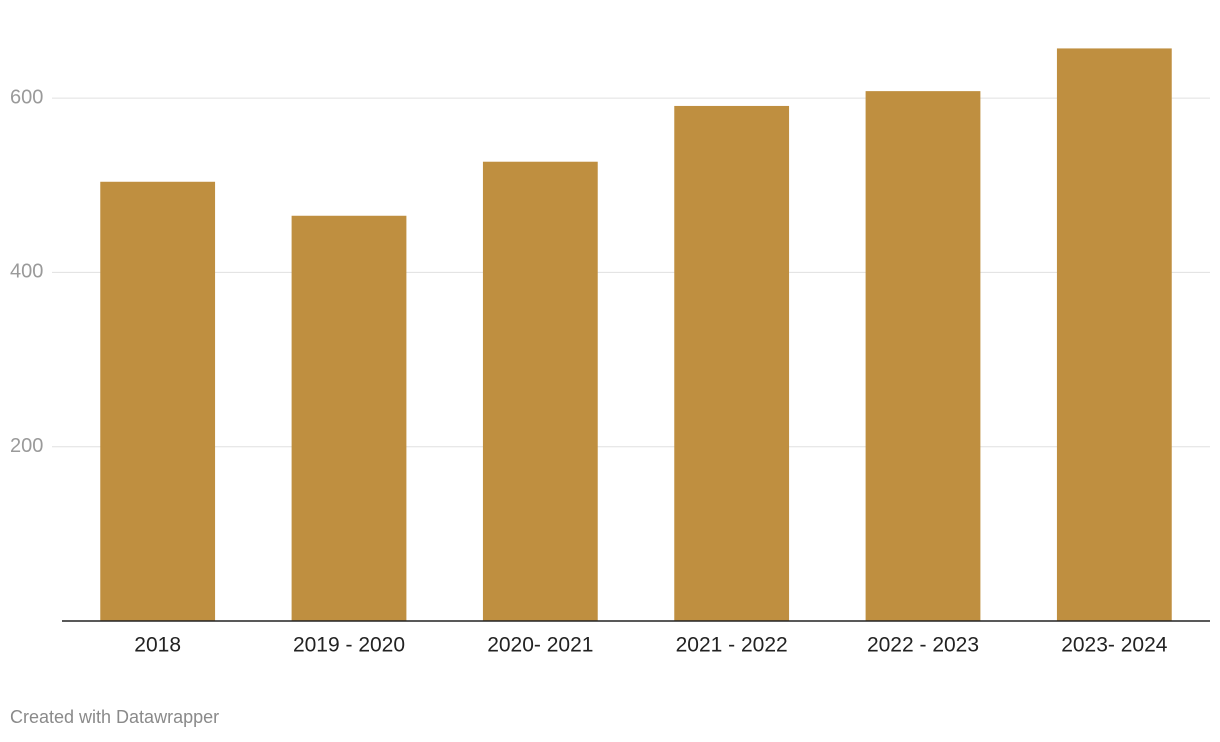 This screenshot has width=1220, height=742. What do you see at coordinates (157, 645) in the screenshot?
I see `x-tick-label: 2018` at bounding box center [157, 645].